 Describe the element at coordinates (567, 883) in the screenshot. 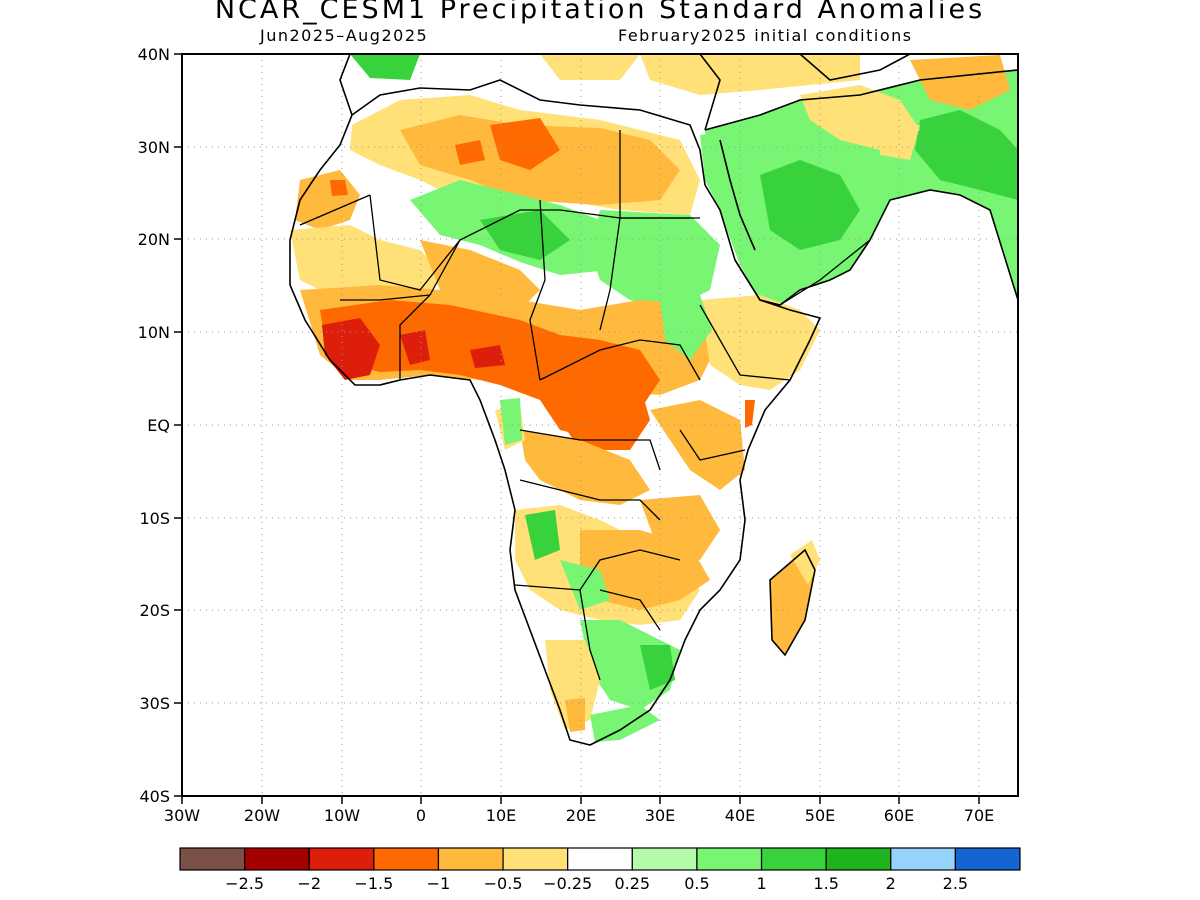

I see `colorbar-label: −0.25` at that location.